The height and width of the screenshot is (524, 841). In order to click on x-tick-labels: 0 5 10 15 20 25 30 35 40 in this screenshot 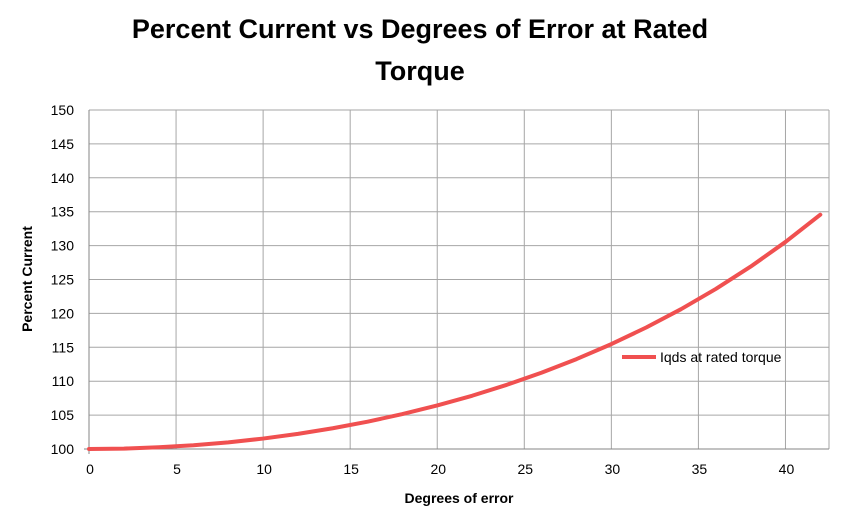, I will do `click(440, 469)`.